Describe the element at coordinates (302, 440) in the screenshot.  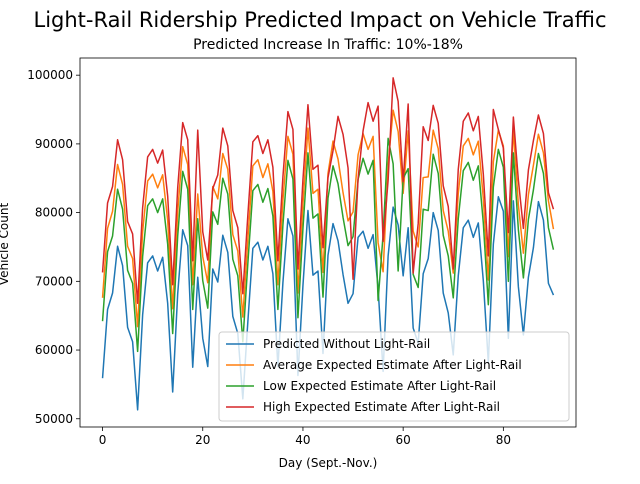
I see `x-tick-label: 40` at that location.